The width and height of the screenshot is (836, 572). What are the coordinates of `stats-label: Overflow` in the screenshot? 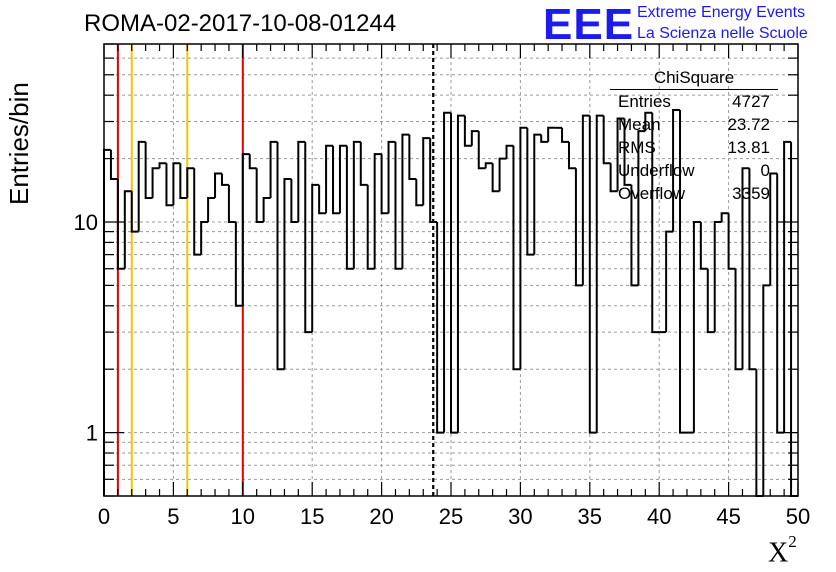 It's located at (652, 193).